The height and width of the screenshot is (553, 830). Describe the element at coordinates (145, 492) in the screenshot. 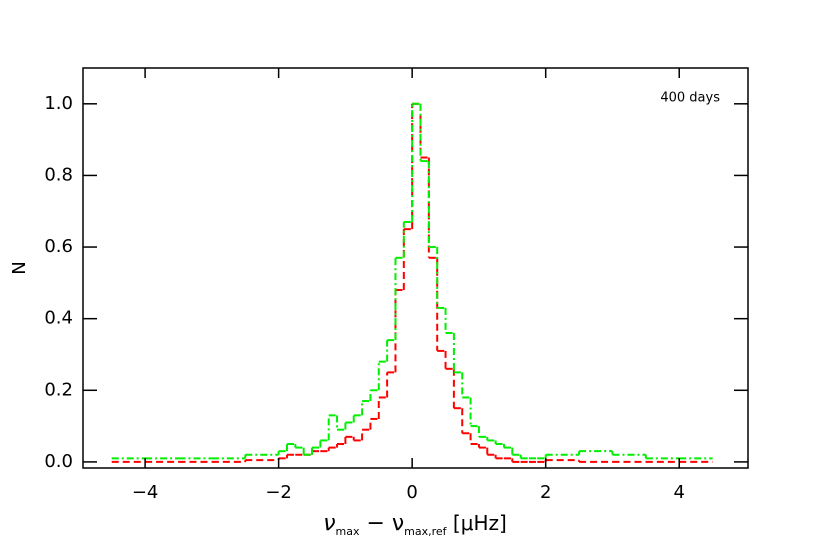

I see `x-tick-label: −4` at that location.